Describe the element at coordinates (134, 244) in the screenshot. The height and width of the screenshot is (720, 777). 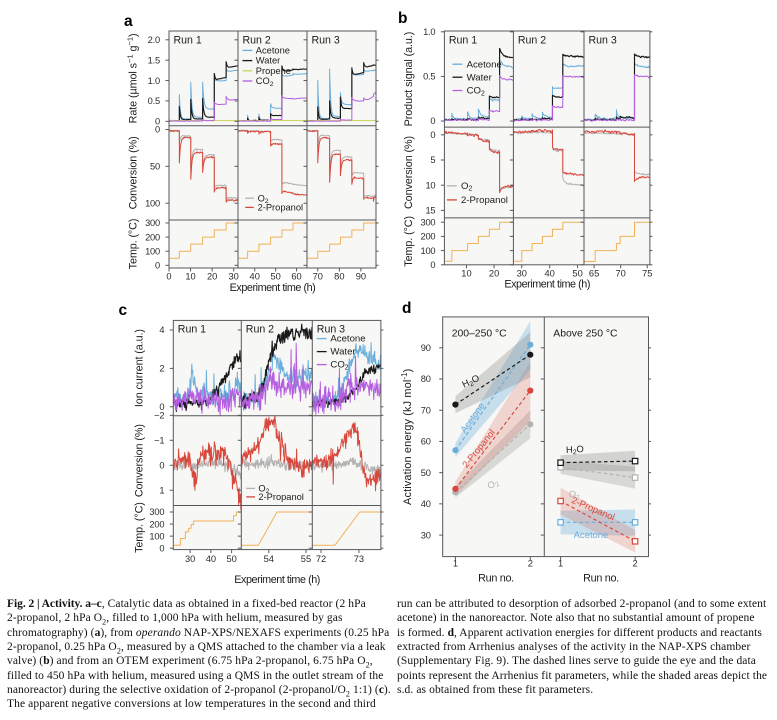
I see `y-axis-label: Temp. (°C)` at that location.